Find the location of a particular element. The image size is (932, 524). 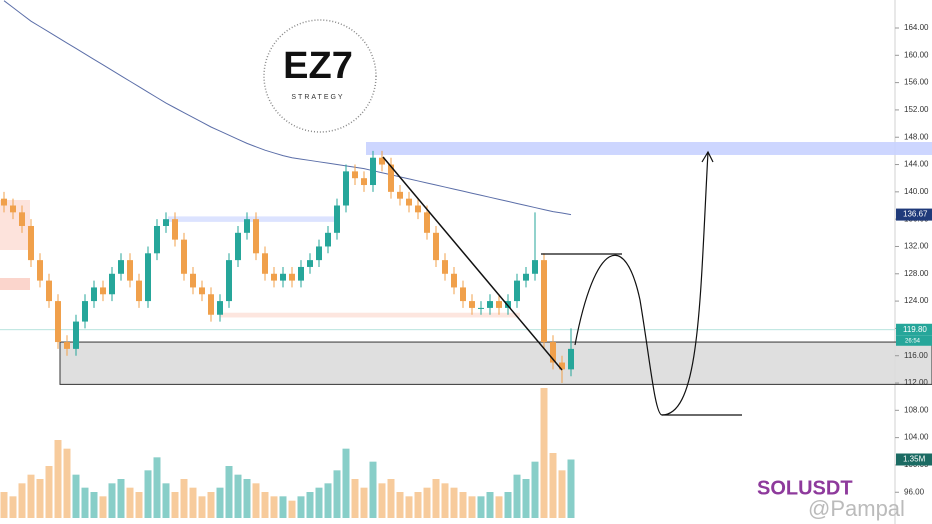

zone is located at coordinates (649, 148).